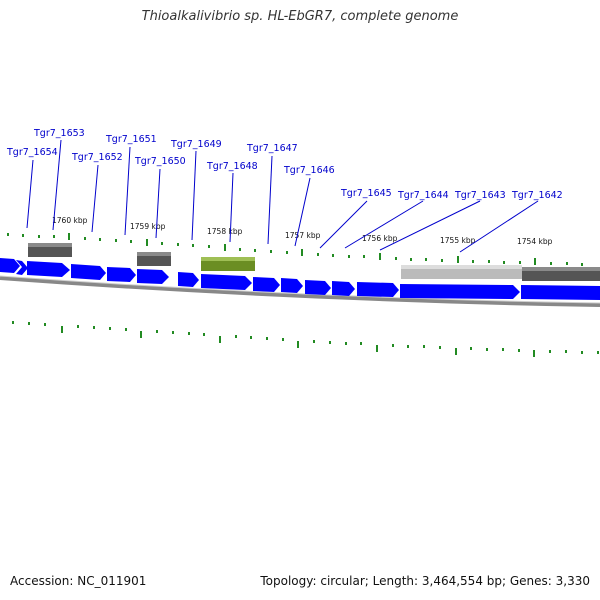 The height and width of the screenshot is (600, 600). I want to click on gene-label: Tgr7_1643, so click(480, 195).